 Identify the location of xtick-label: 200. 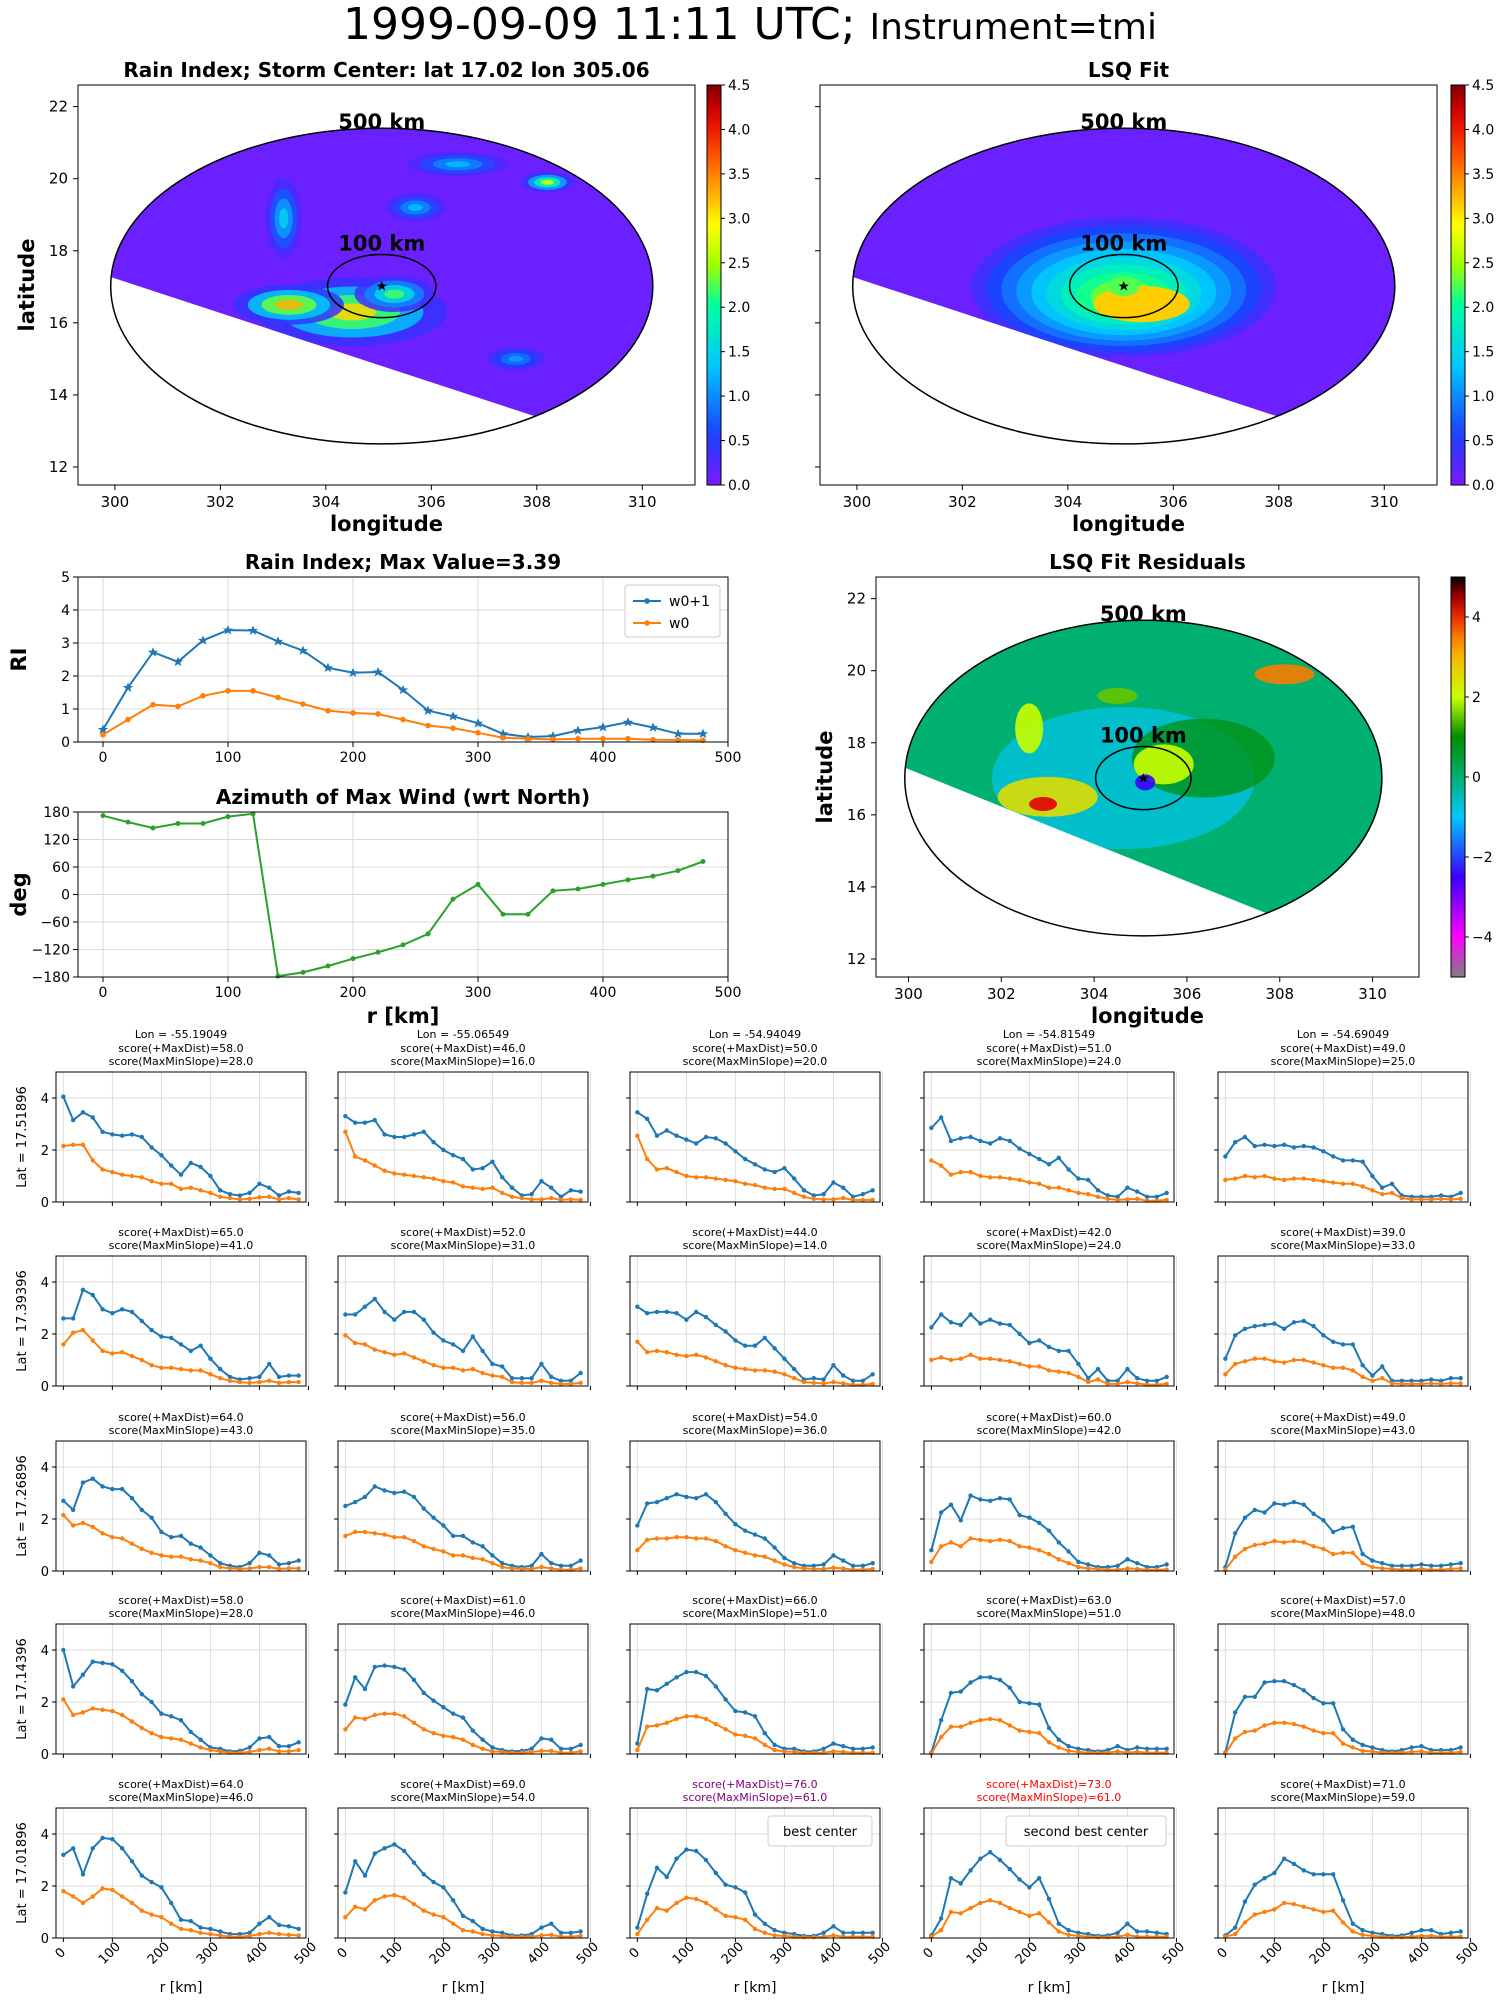
(733, 1953).